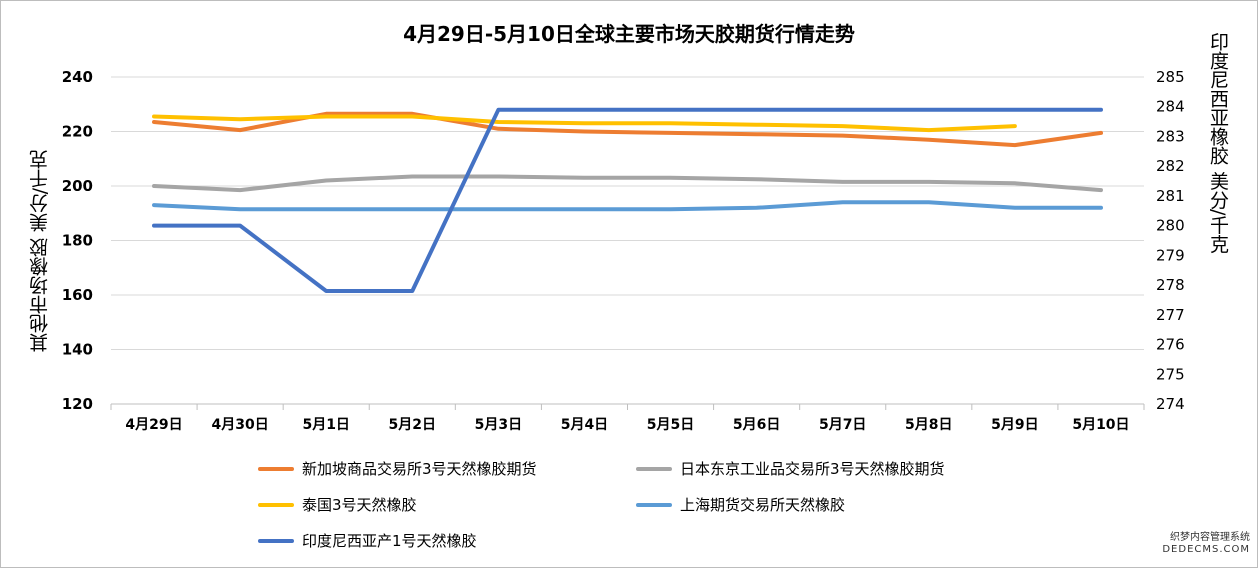 The height and width of the screenshot is (568, 1258). Describe the element at coordinates (670, 425) in the screenshot. I see `x-tick-label: 5月5日` at that location.